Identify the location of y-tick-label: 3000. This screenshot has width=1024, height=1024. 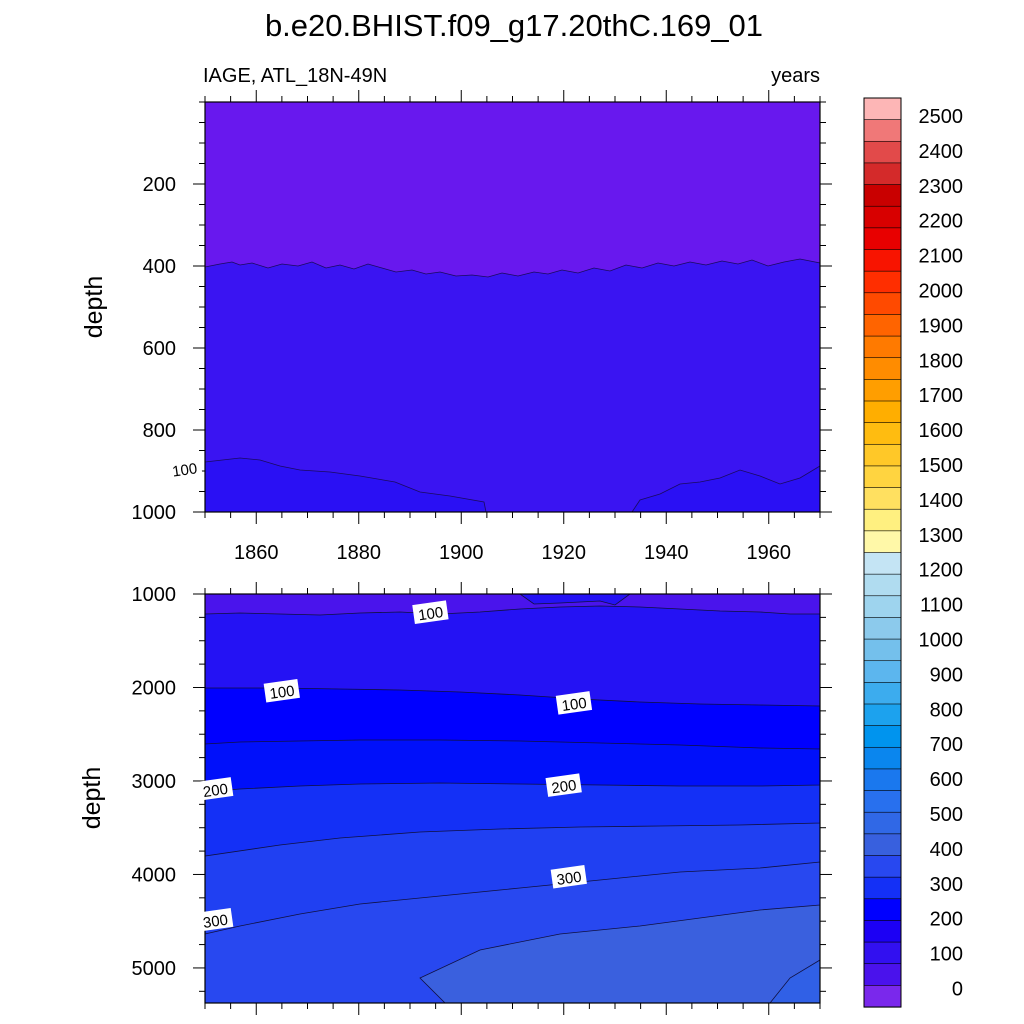
(154, 782).